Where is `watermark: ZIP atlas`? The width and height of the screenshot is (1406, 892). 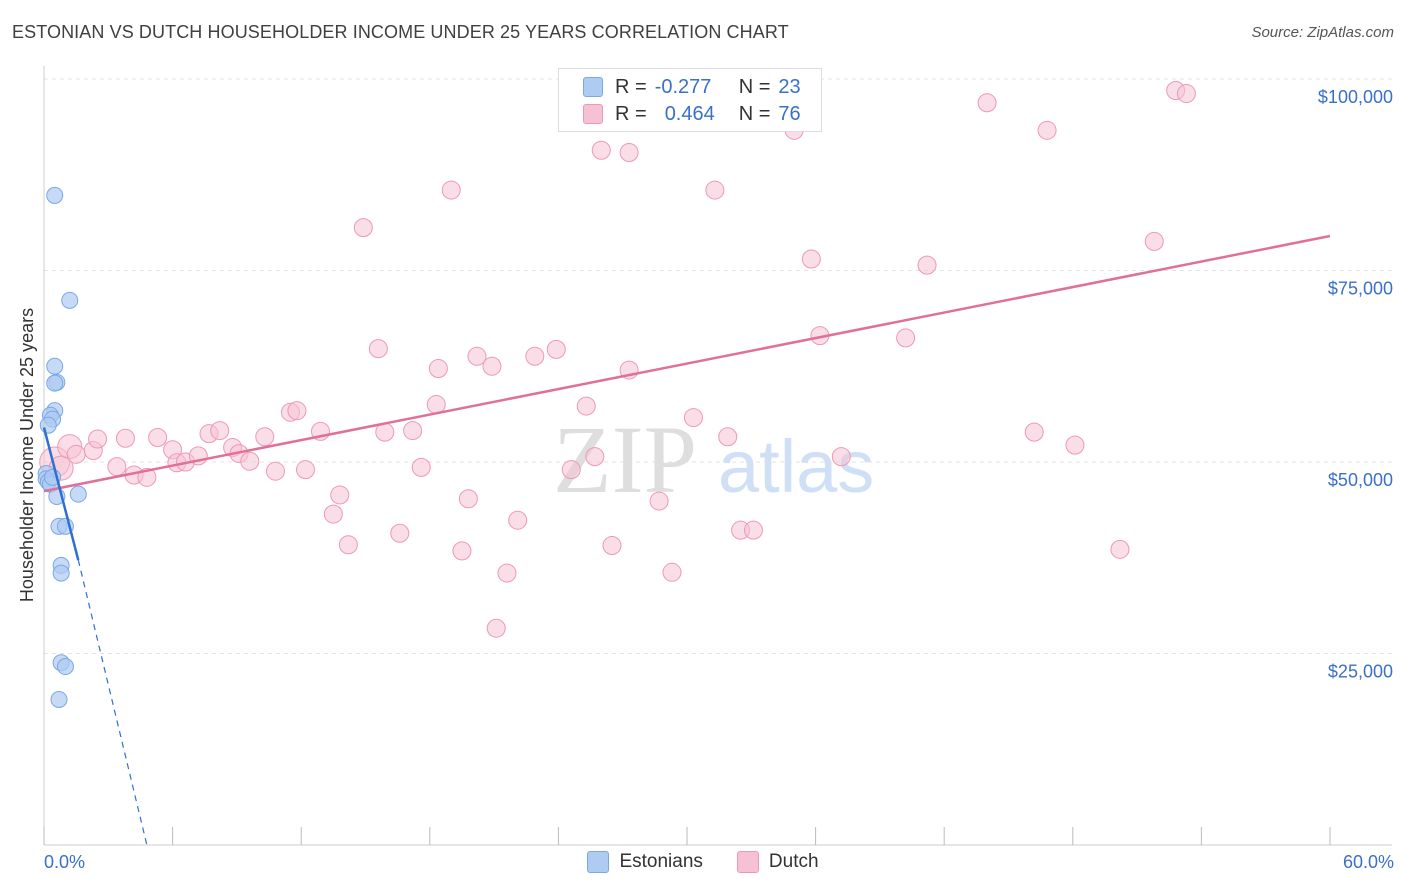 watermark: ZIP atlas is located at coordinates (713, 459).